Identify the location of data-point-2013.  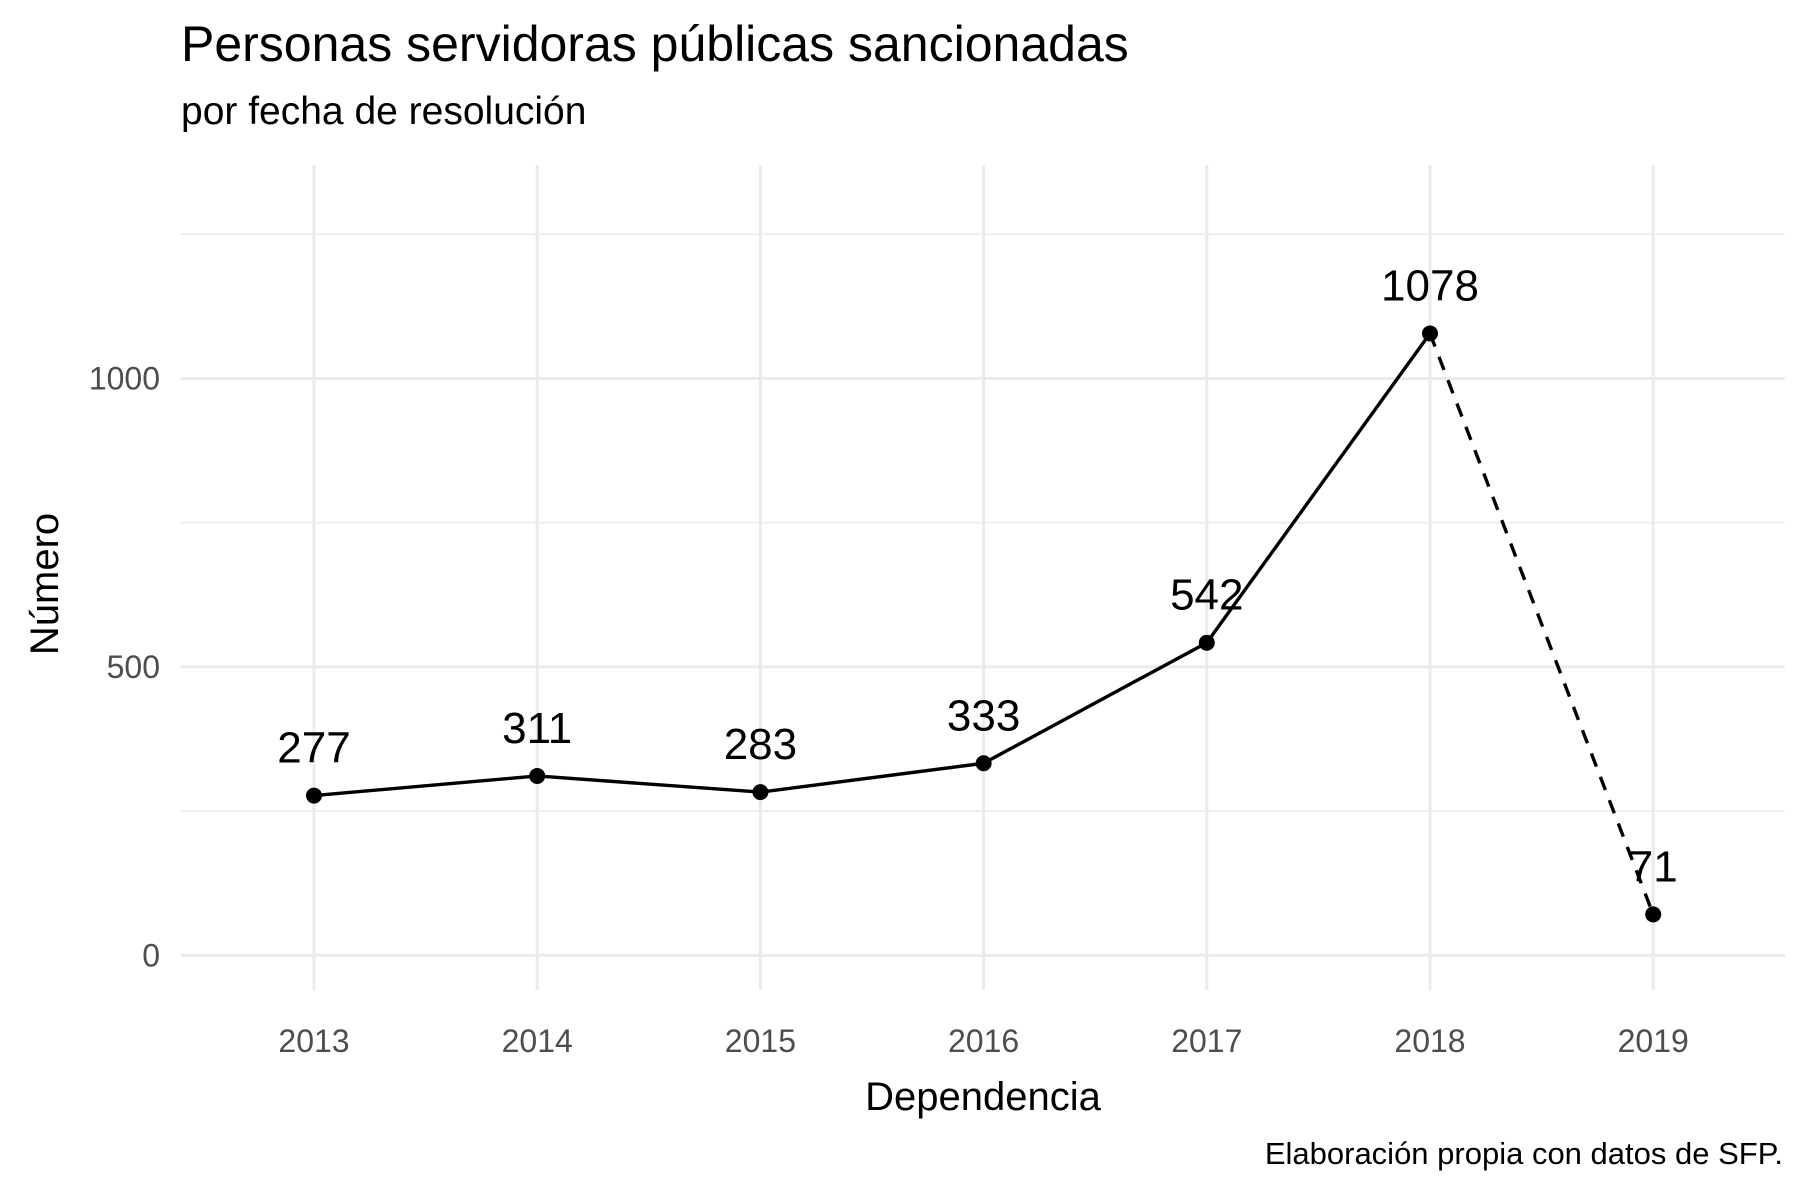
(314, 795).